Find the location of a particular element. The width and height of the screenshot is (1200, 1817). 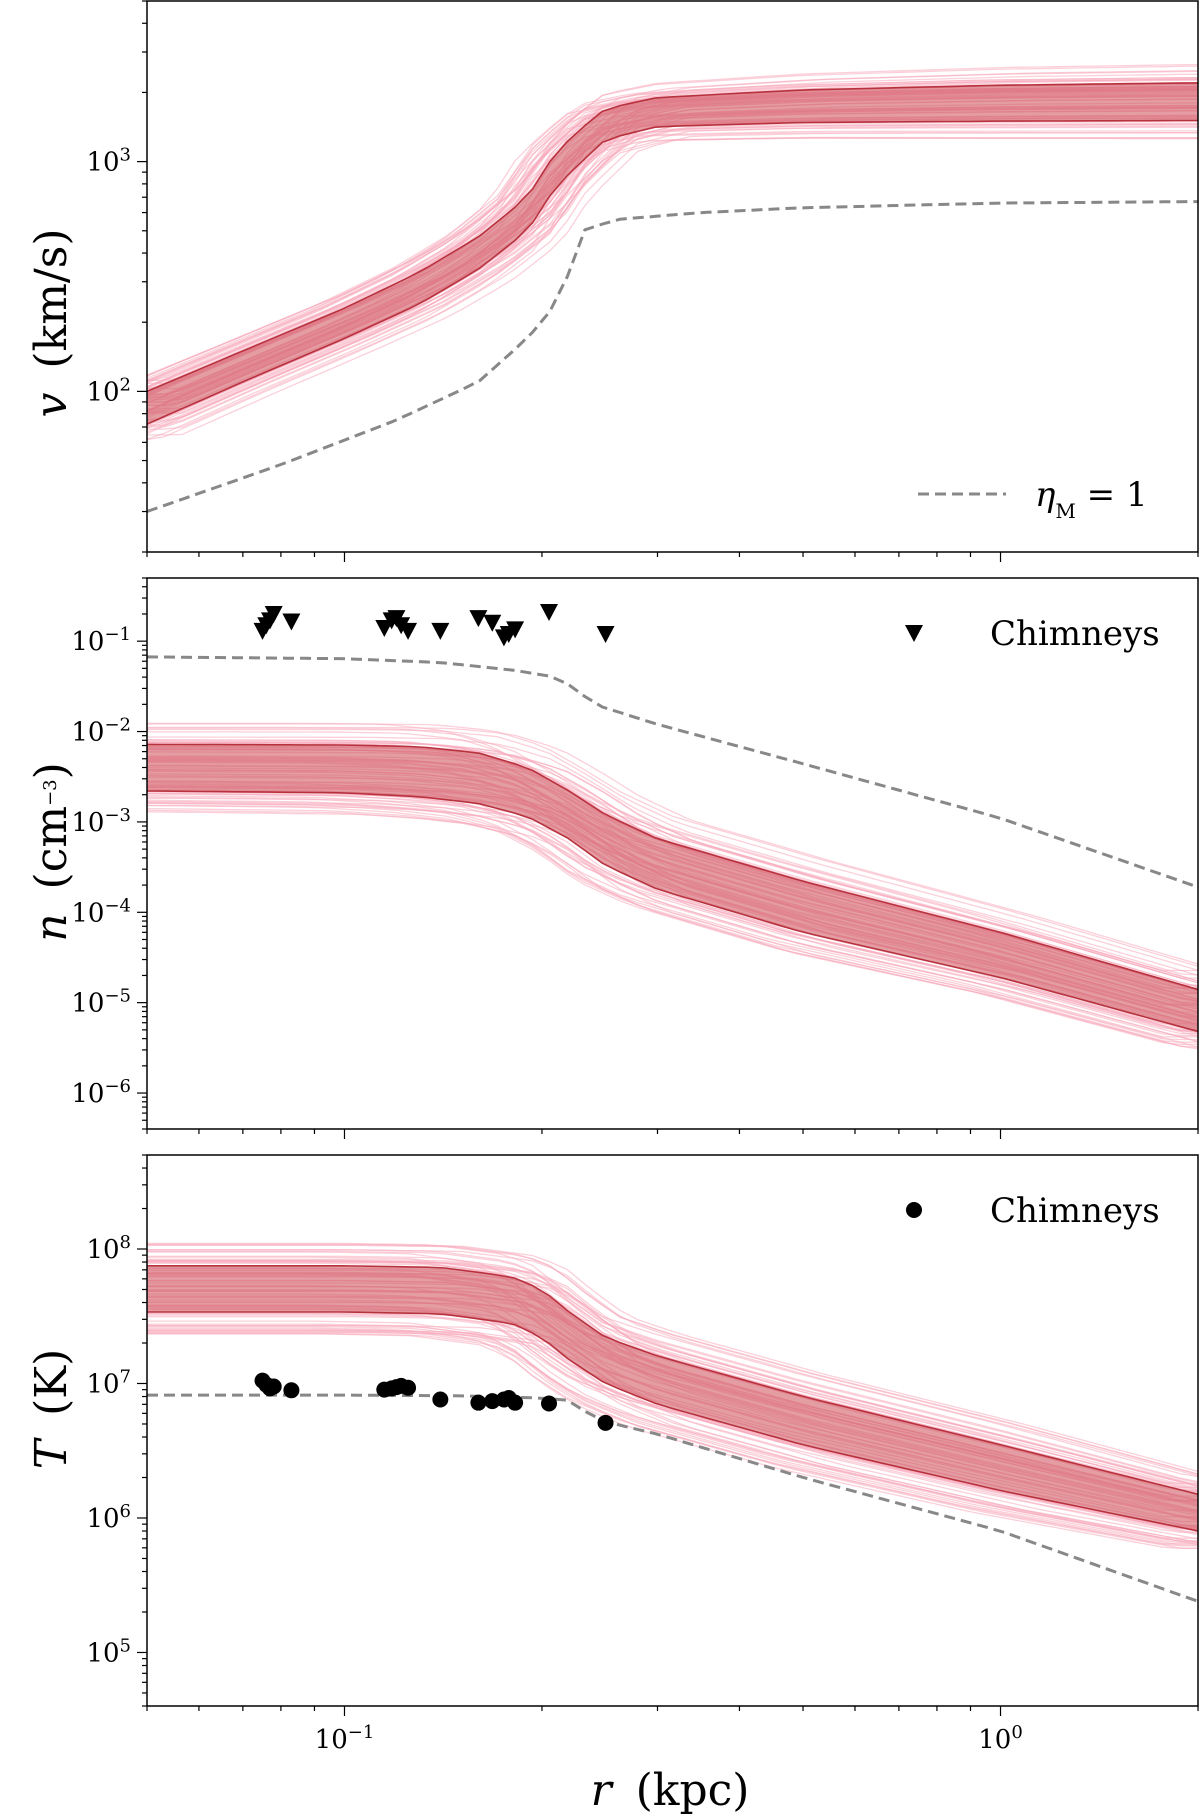

y-tick-label: 10⁻¹ is located at coordinates (101, 641).